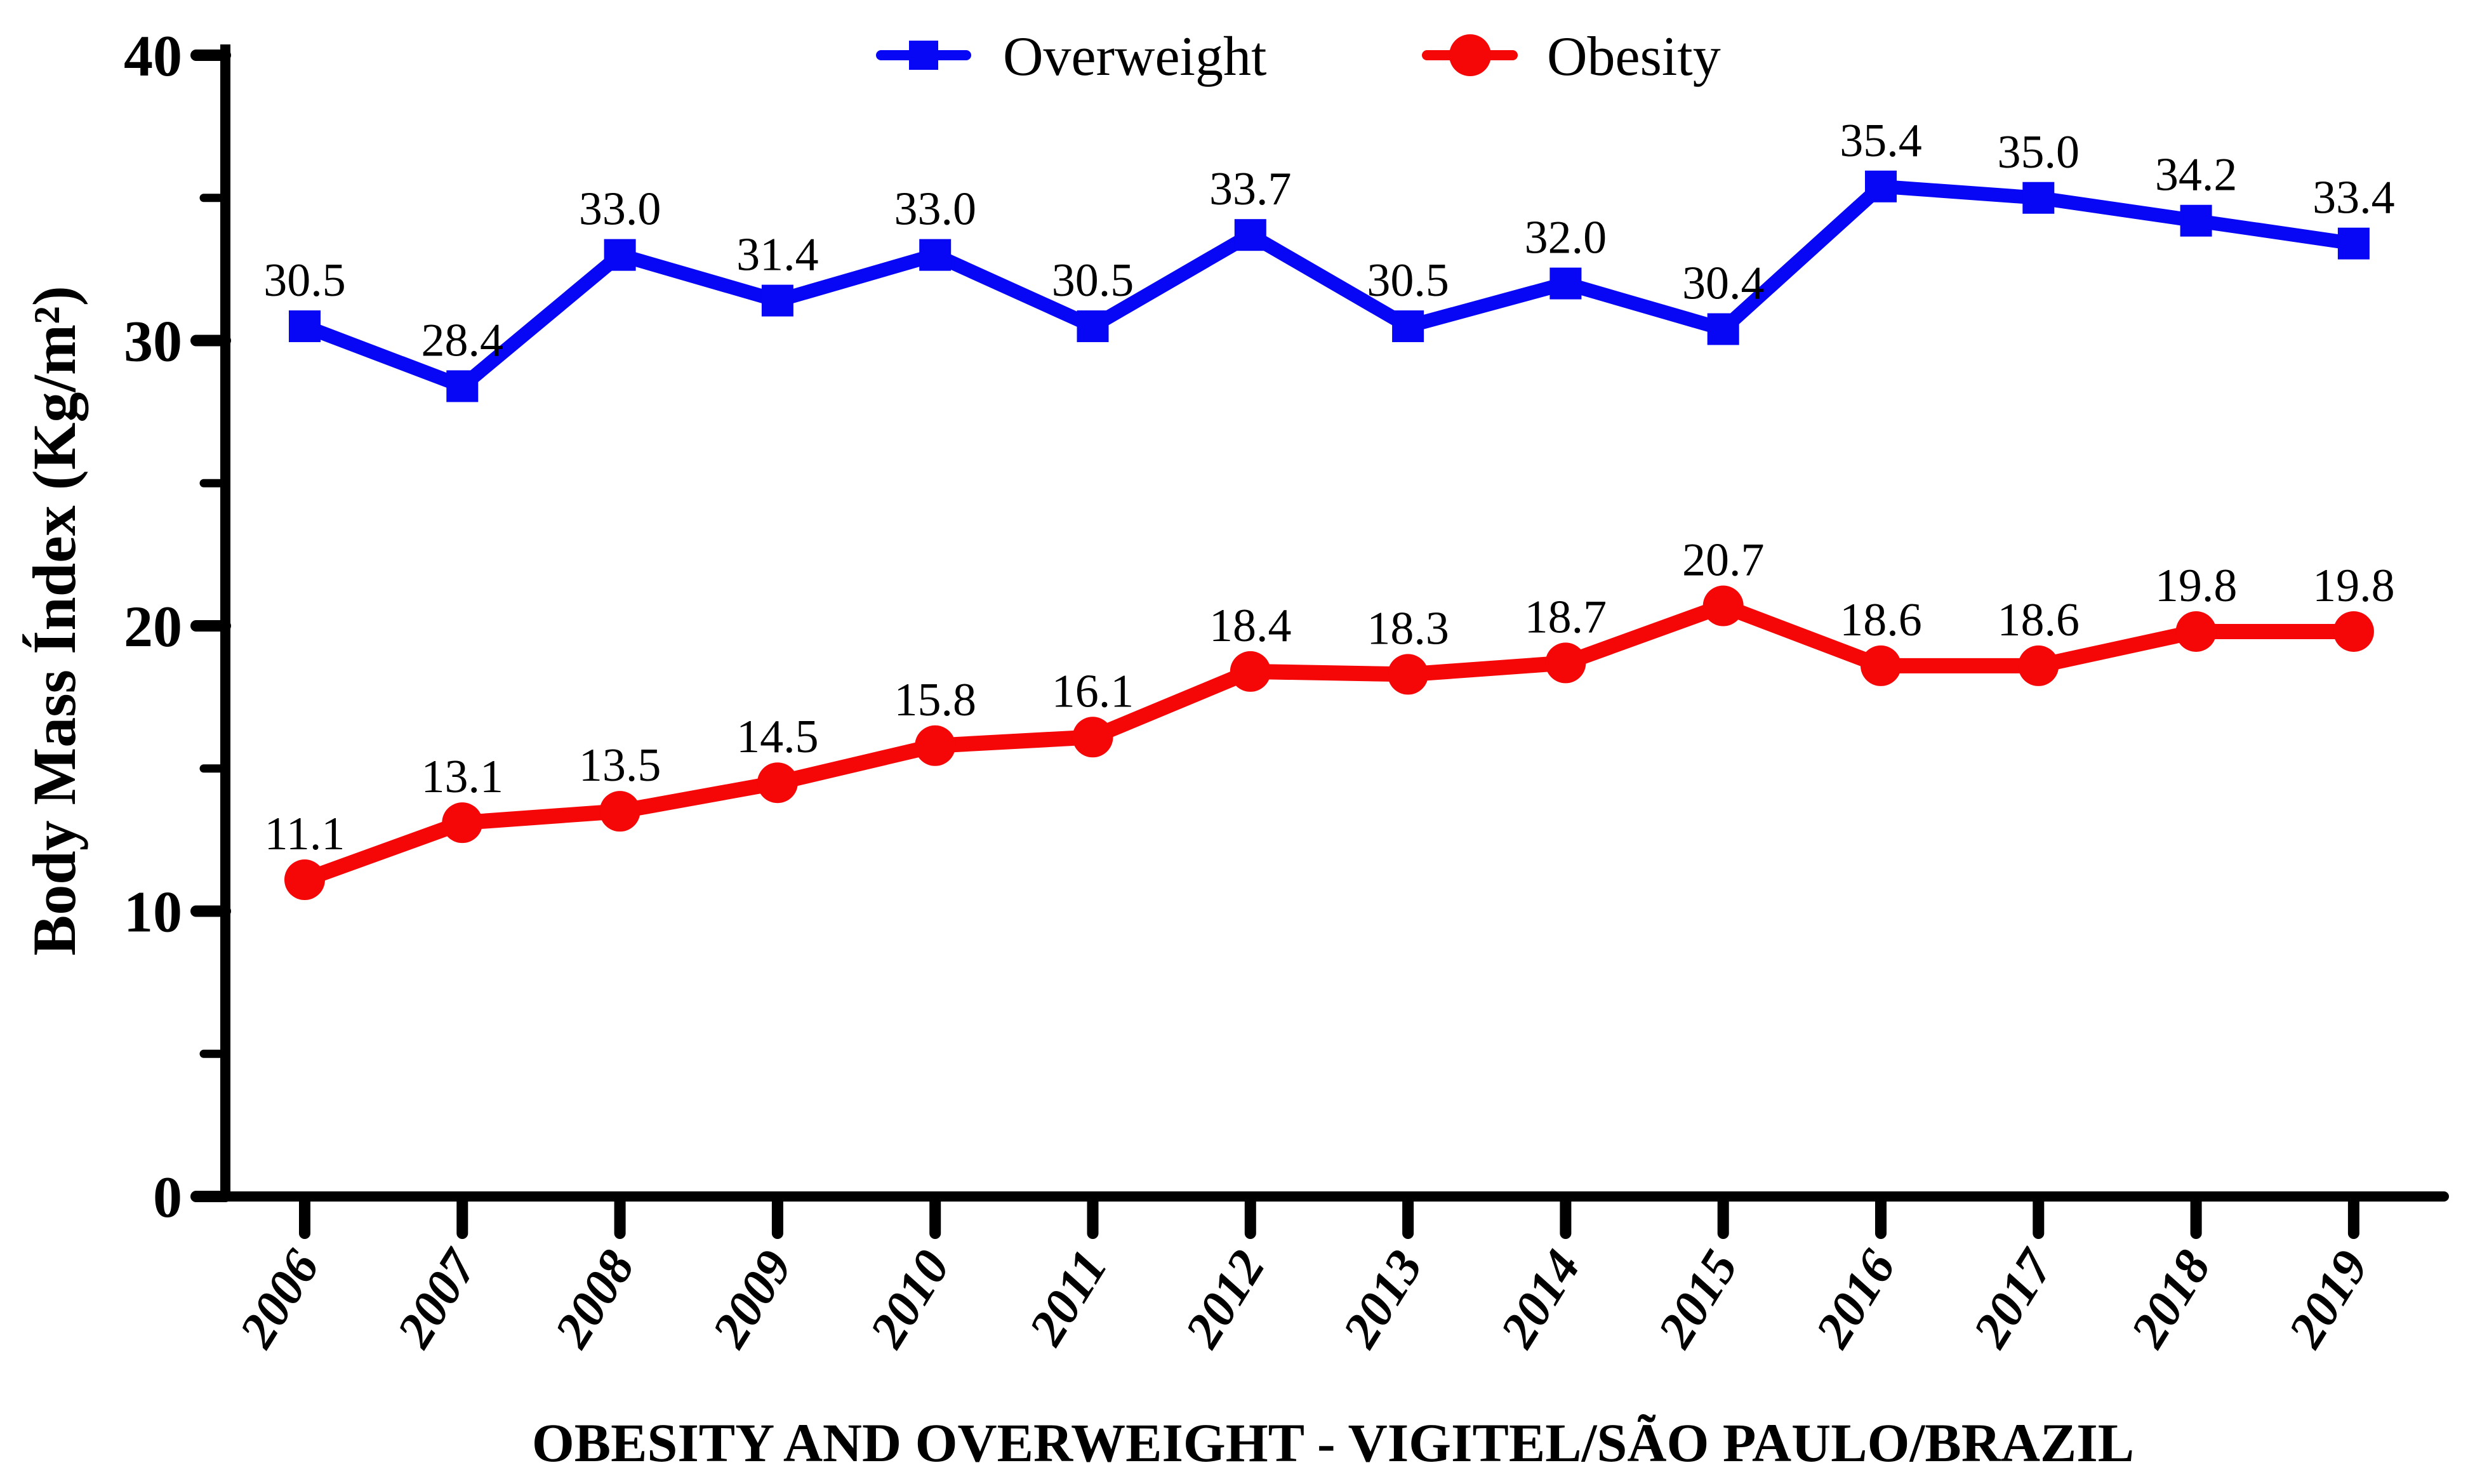  I want to click on y-axis-tick-label: 40, so click(153, 55).